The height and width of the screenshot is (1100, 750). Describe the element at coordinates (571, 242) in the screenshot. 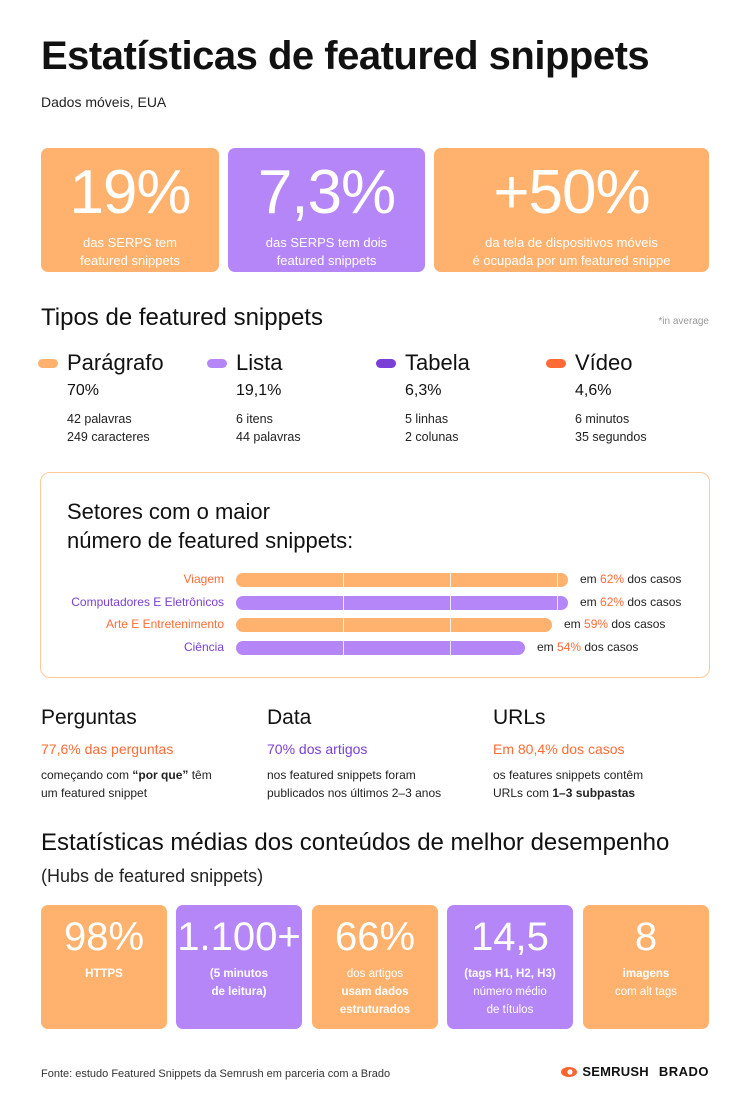

I see `stat-desc-line1: da tela de dispositivos móveis` at that location.